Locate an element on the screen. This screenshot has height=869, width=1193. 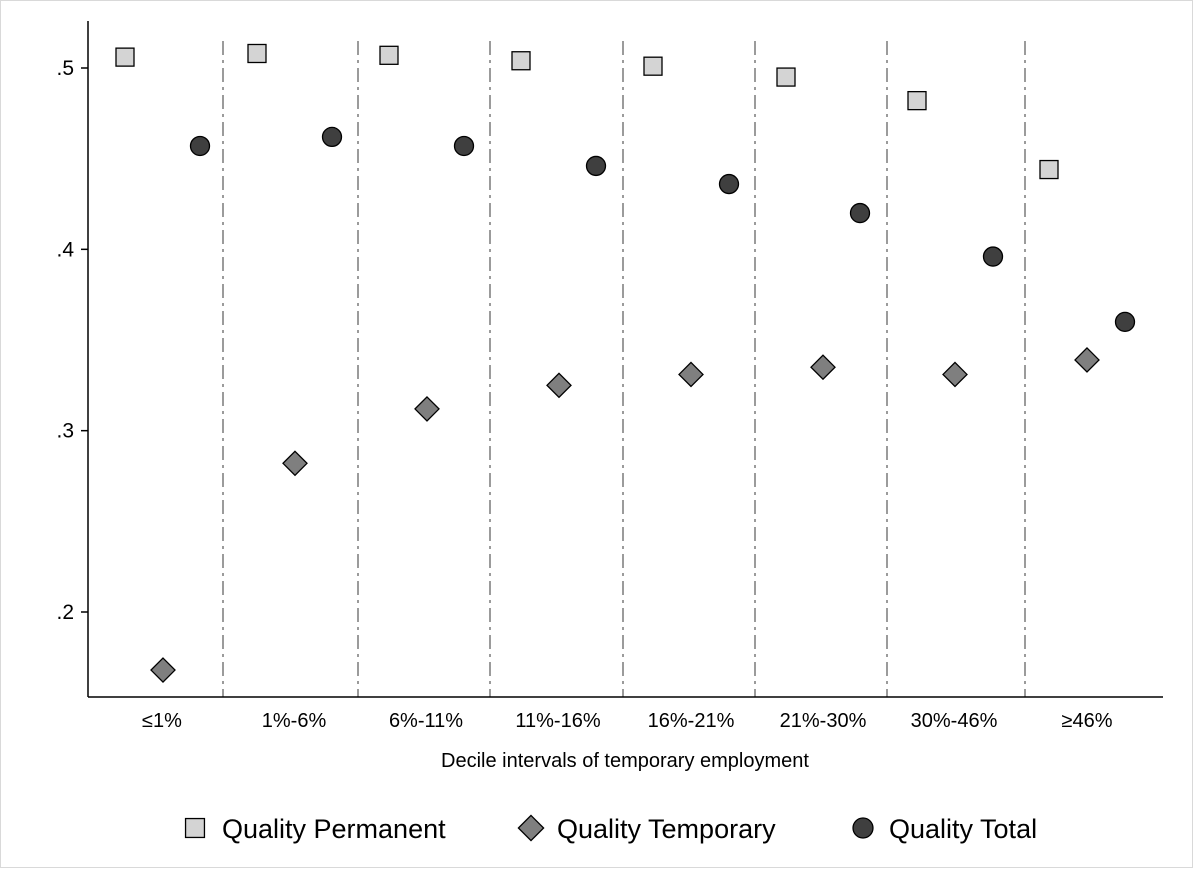
x-category-label: 16%-21% is located at coordinates (691, 721).